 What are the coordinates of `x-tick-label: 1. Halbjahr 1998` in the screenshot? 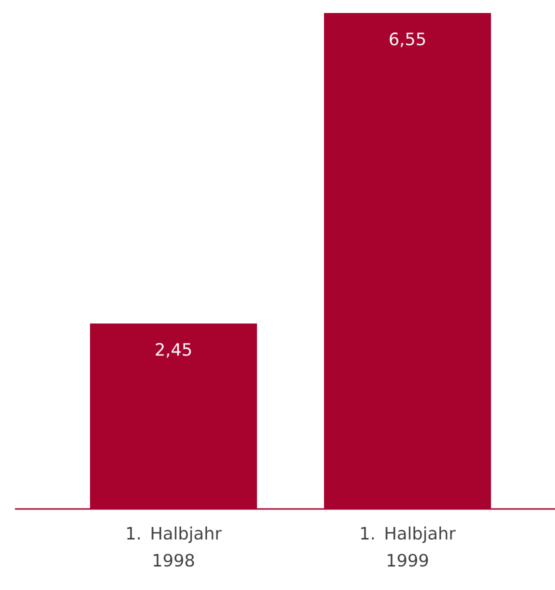 It's located at (174, 546).